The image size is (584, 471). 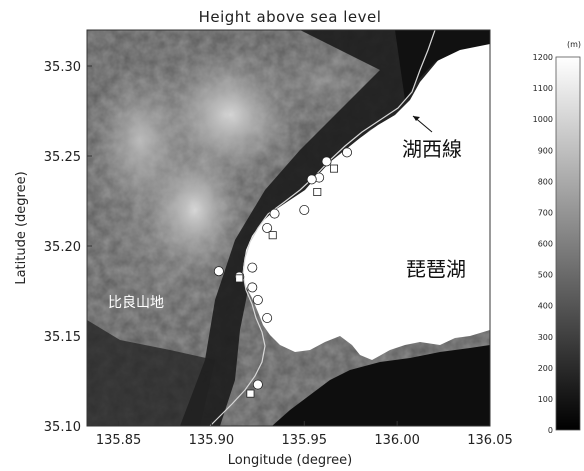 What do you see at coordinates (550, 430) in the screenshot?
I see `colorbar-tick-label: 0` at bounding box center [550, 430].